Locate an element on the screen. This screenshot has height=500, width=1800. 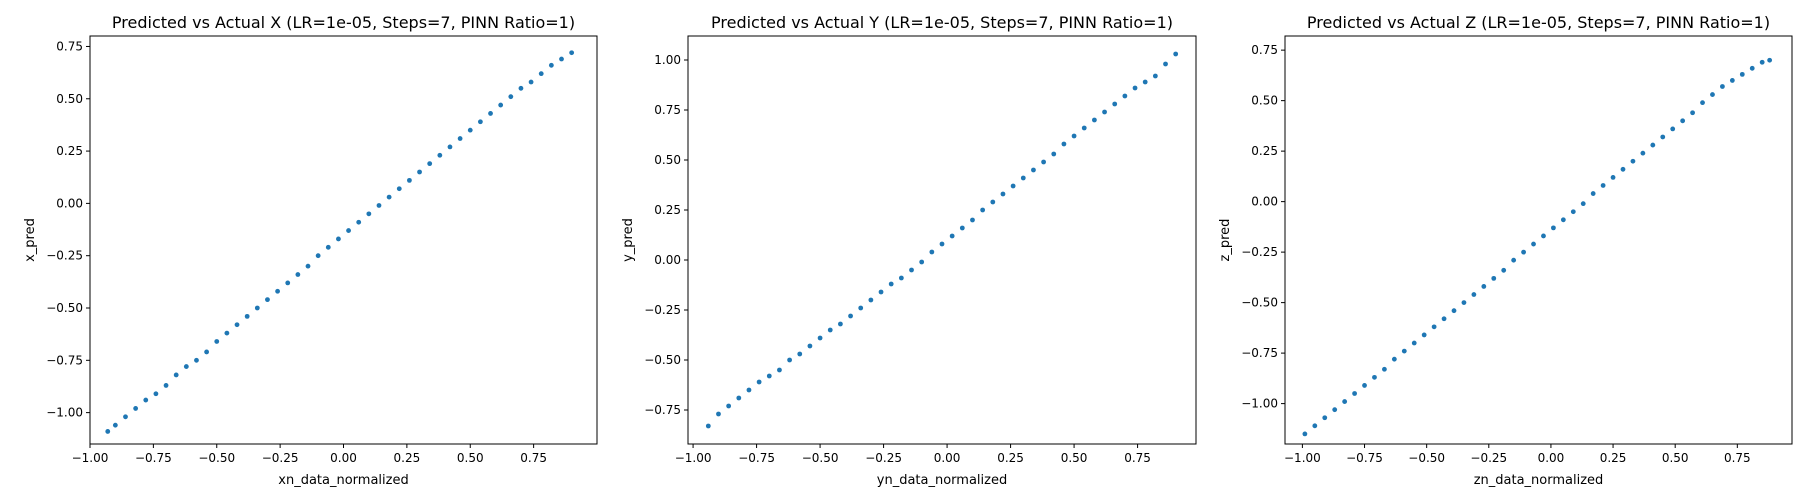
x-axis-label: xn_data_normalized is located at coordinates (343, 480).